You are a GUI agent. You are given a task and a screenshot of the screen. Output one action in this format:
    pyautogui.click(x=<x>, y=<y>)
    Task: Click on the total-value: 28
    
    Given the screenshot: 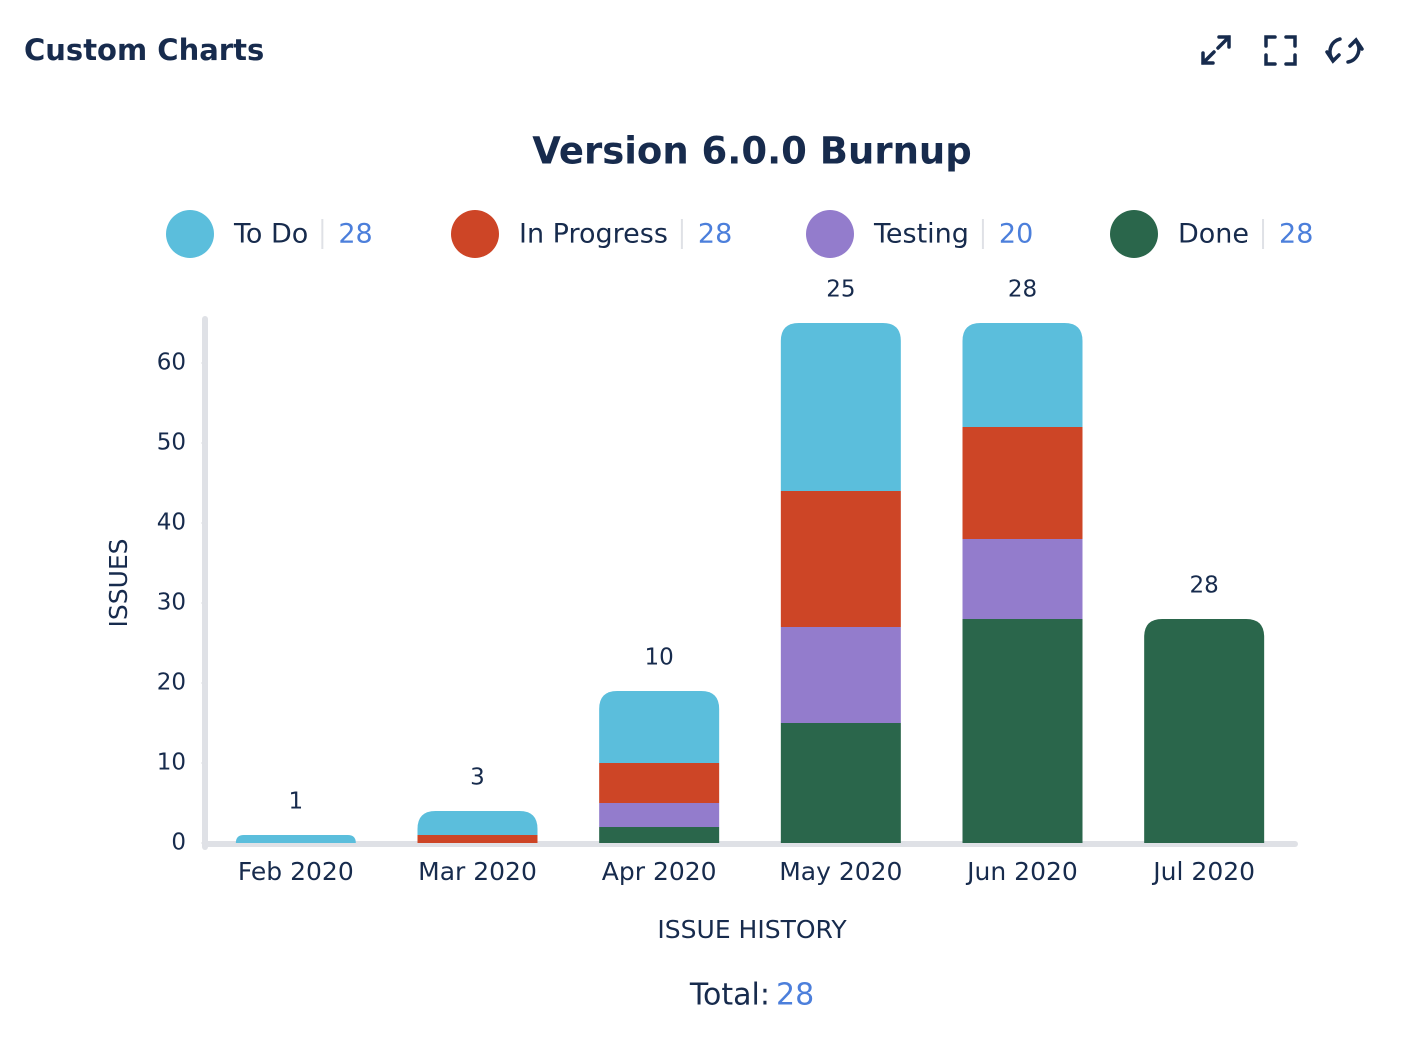 What is the action you would take?
    pyautogui.click(x=795, y=995)
    